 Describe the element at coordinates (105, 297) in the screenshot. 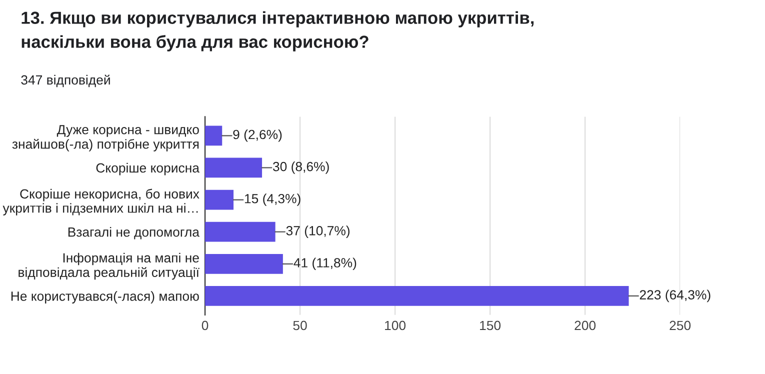

I see `y-tick-label: Не користувався(-лася) мапою` at that location.